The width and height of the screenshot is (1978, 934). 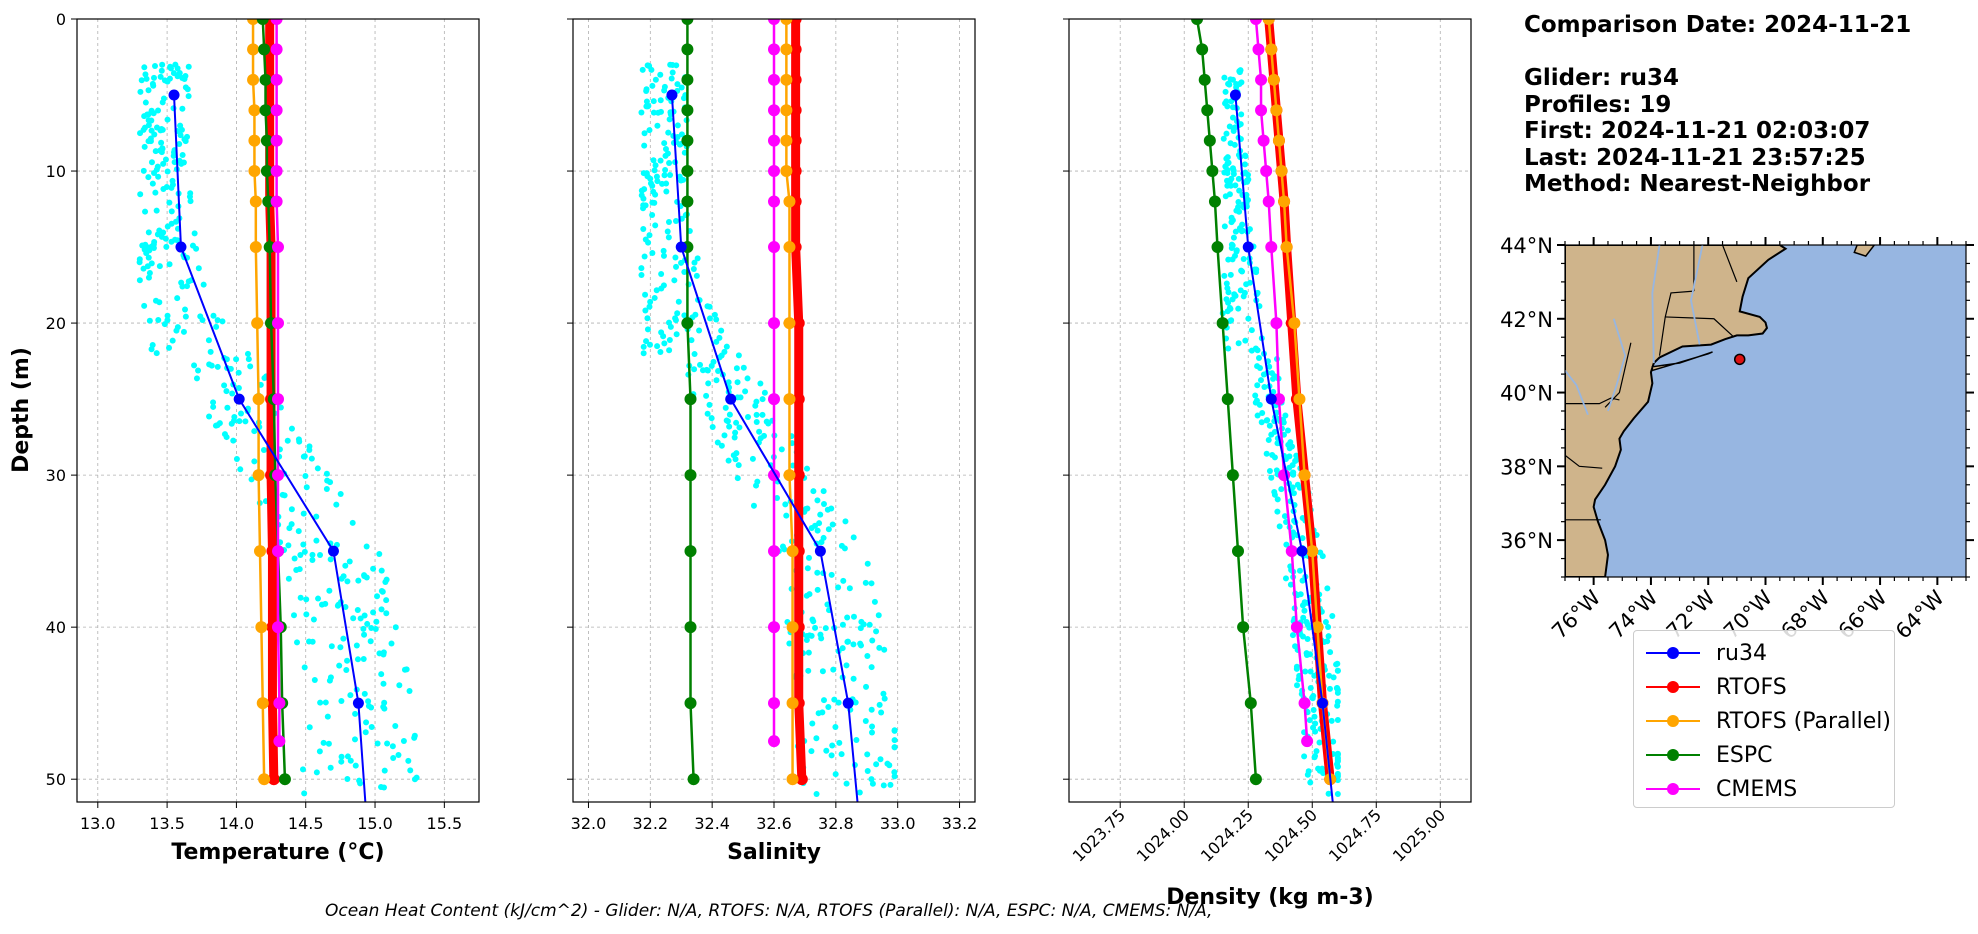 What do you see at coordinates (1700, 327) in the screenshot?
I see `state-border` at bounding box center [1700, 327].